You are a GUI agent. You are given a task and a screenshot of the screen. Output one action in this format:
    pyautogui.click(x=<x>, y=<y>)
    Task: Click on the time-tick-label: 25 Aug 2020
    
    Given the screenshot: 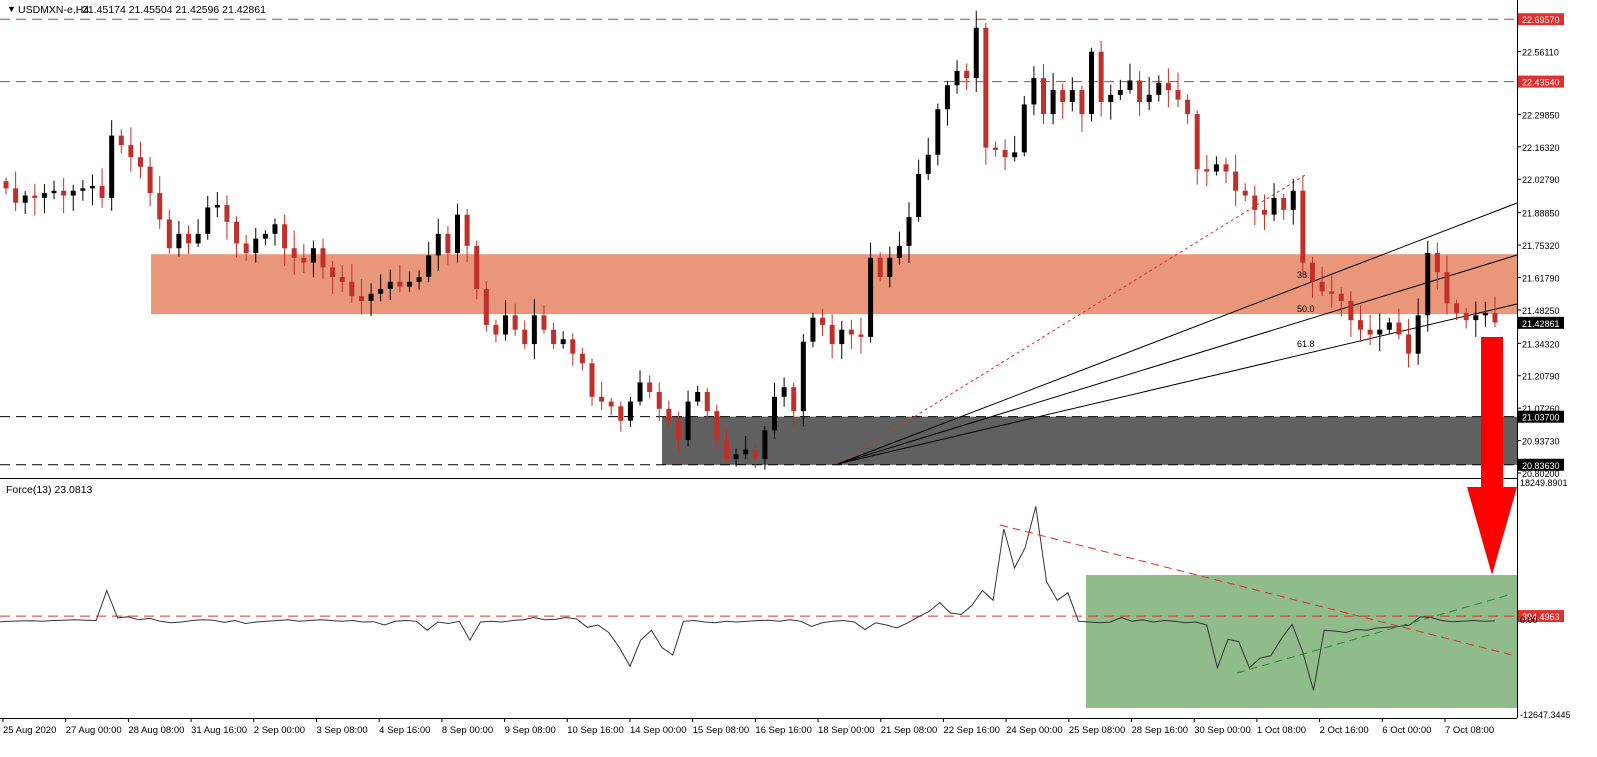 What is the action you would take?
    pyautogui.click(x=29, y=730)
    